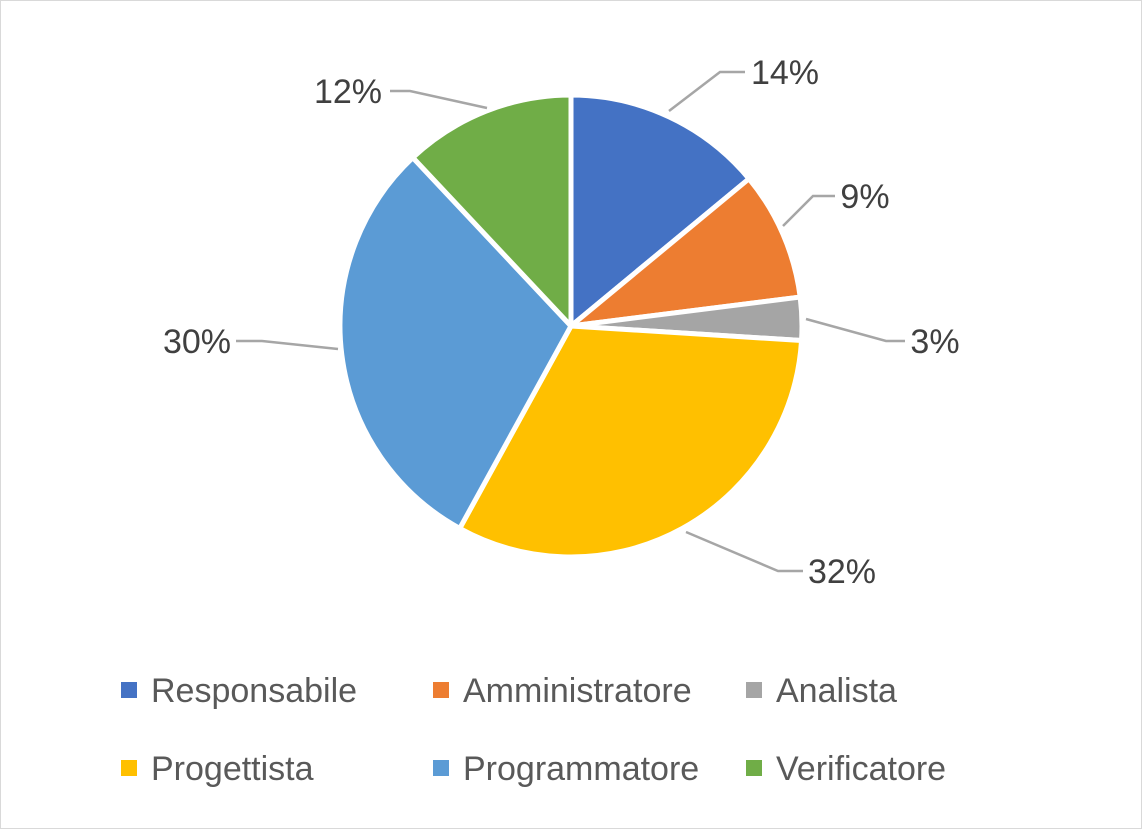 The height and width of the screenshot is (829, 1142). Describe the element at coordinates (492, 210) in the screenshot. I see `pie-slice-verificatore` at that location.